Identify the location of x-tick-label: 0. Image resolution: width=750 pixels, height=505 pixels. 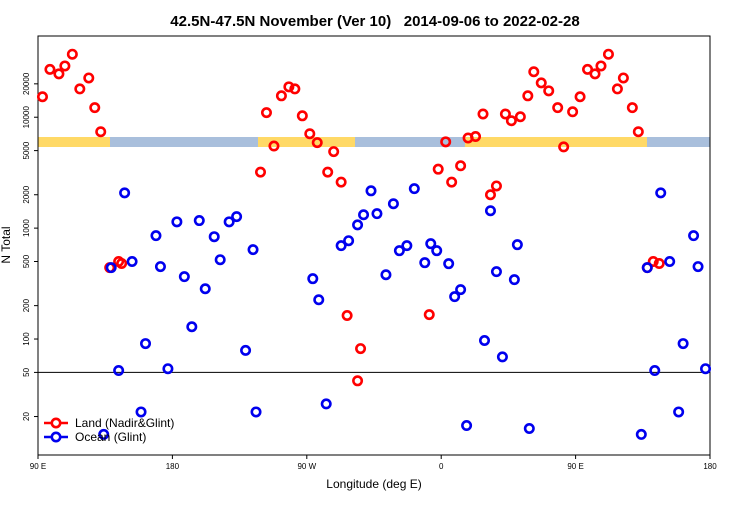
(441, 466).